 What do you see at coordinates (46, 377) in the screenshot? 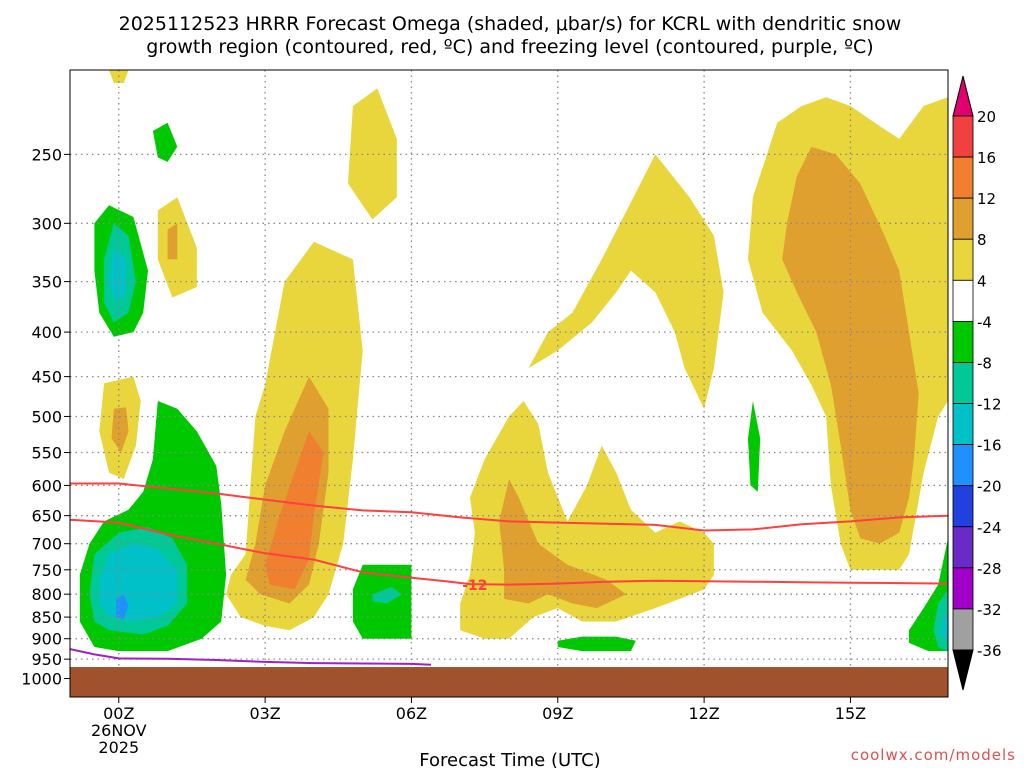
I see `y-tick-label: 450` at bounding box center [46, 377].